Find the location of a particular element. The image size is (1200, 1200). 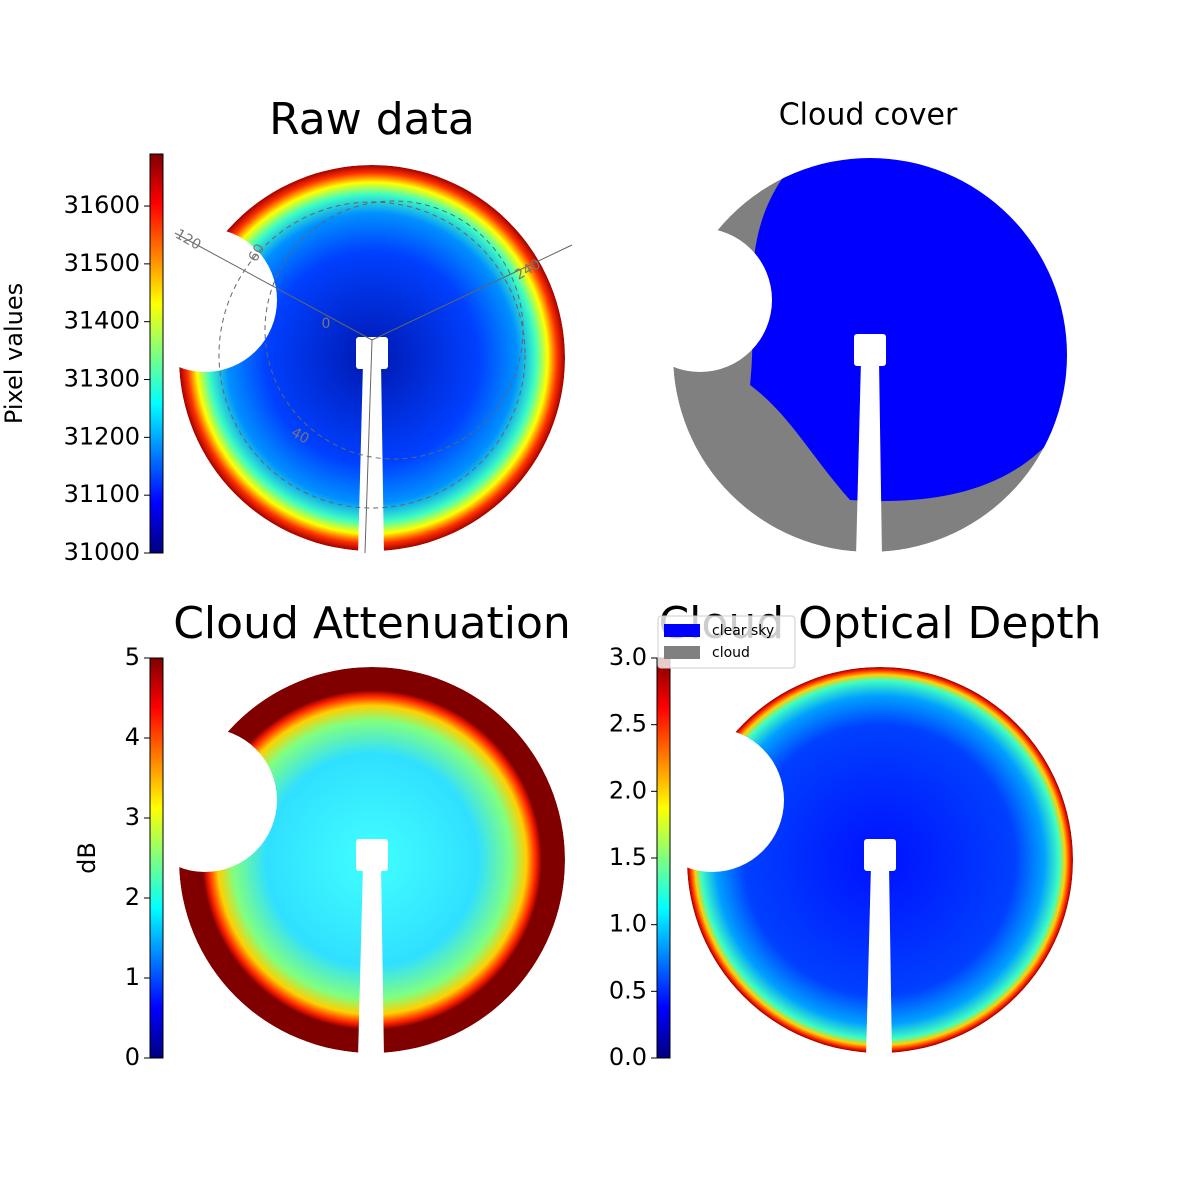

clear-sky-region is located at coordinates (910, 323).